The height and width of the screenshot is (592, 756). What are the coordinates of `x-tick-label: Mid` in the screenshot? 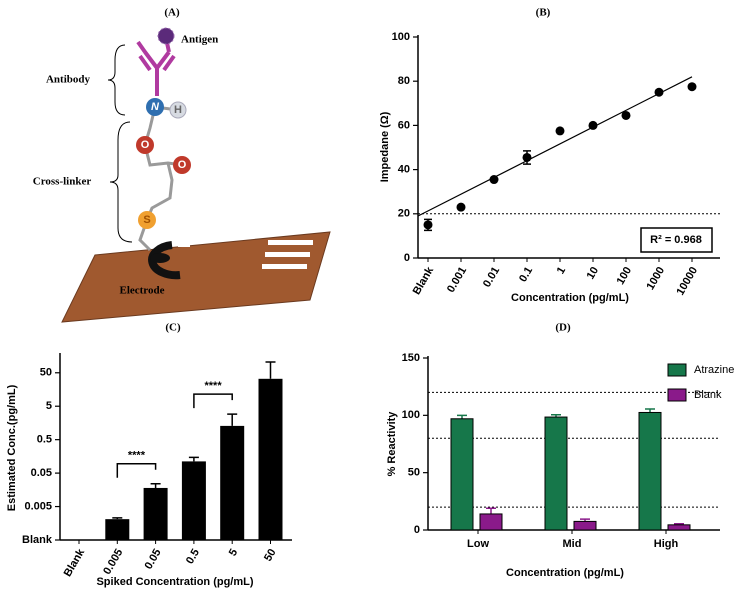 It's located at (572, 544).